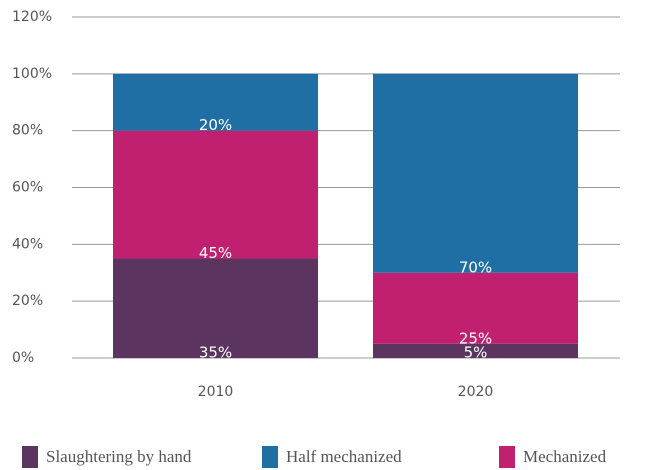 This screenshot has height=470, width=660. Describe the element at coordinates (565, 456) in the screenshot. I see `legend-label: Mechanized` at that location.